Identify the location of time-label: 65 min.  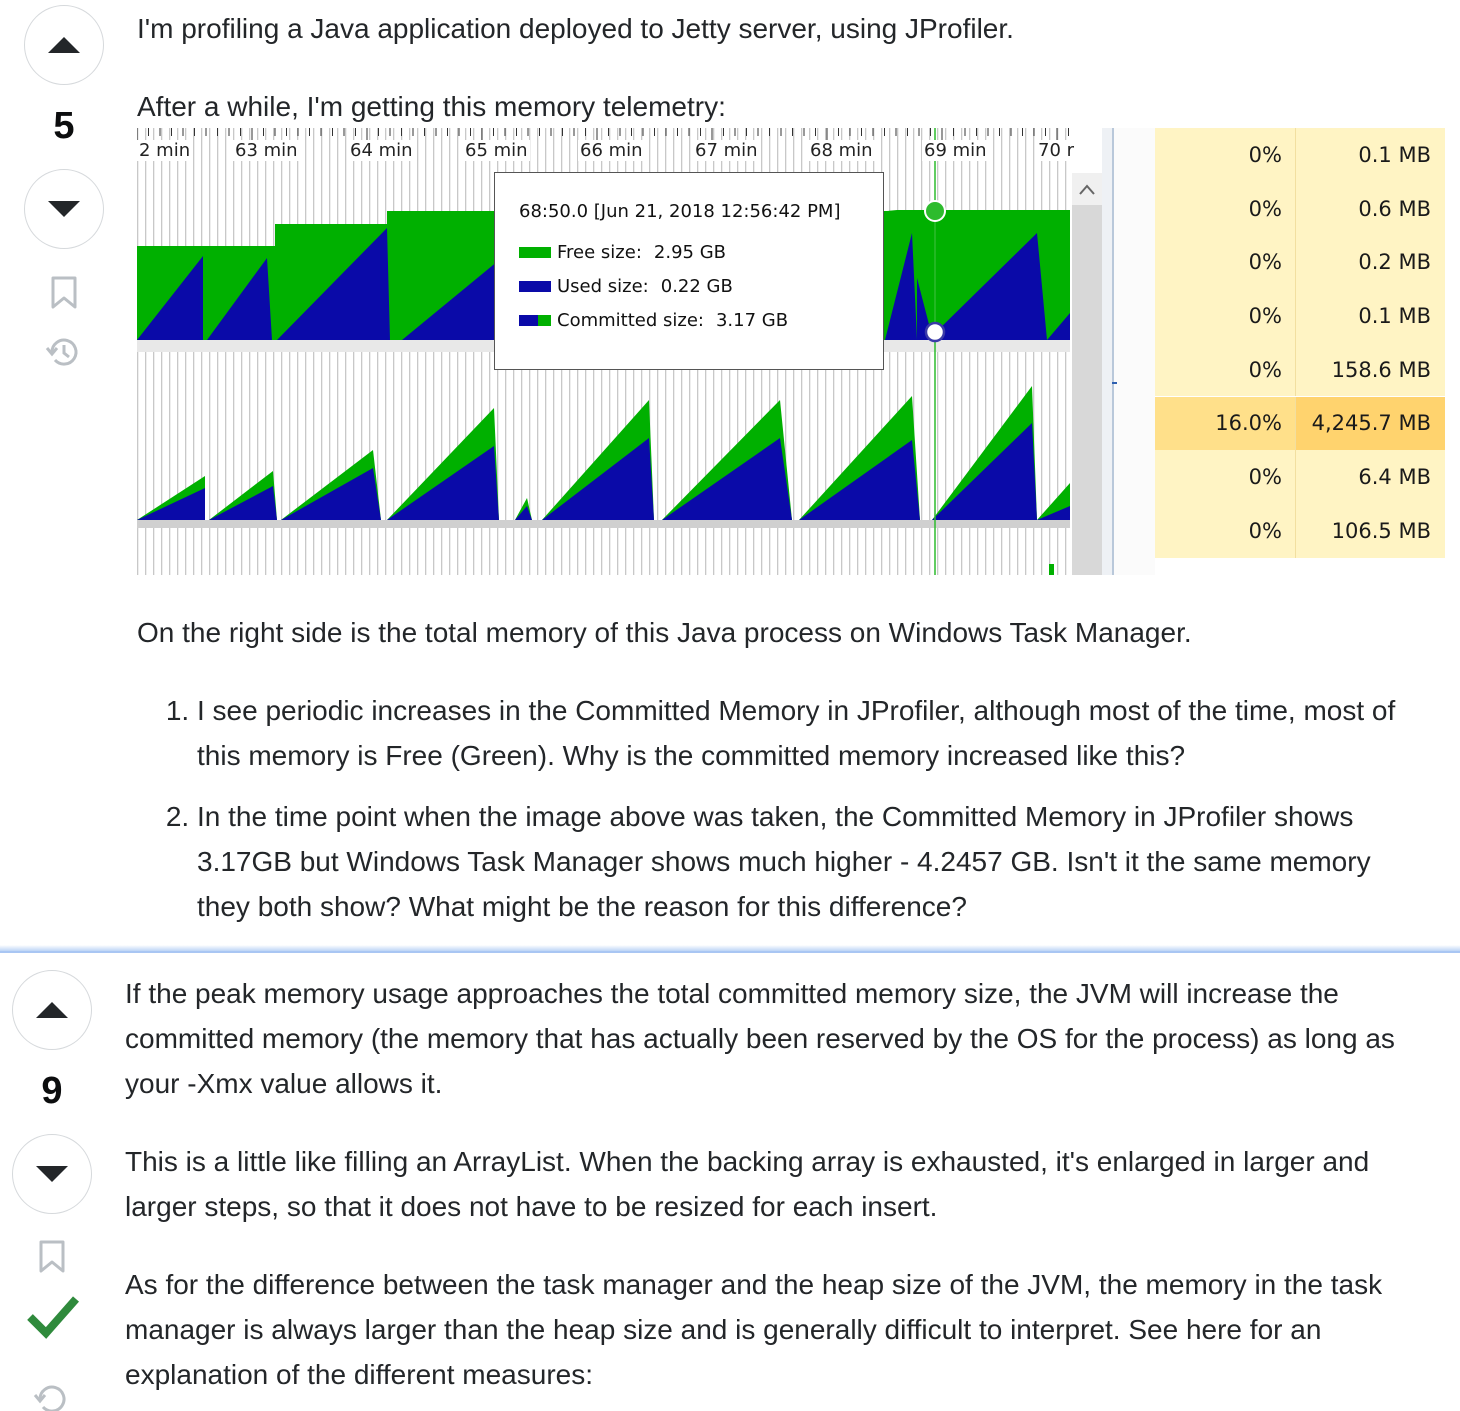
(496, 150).